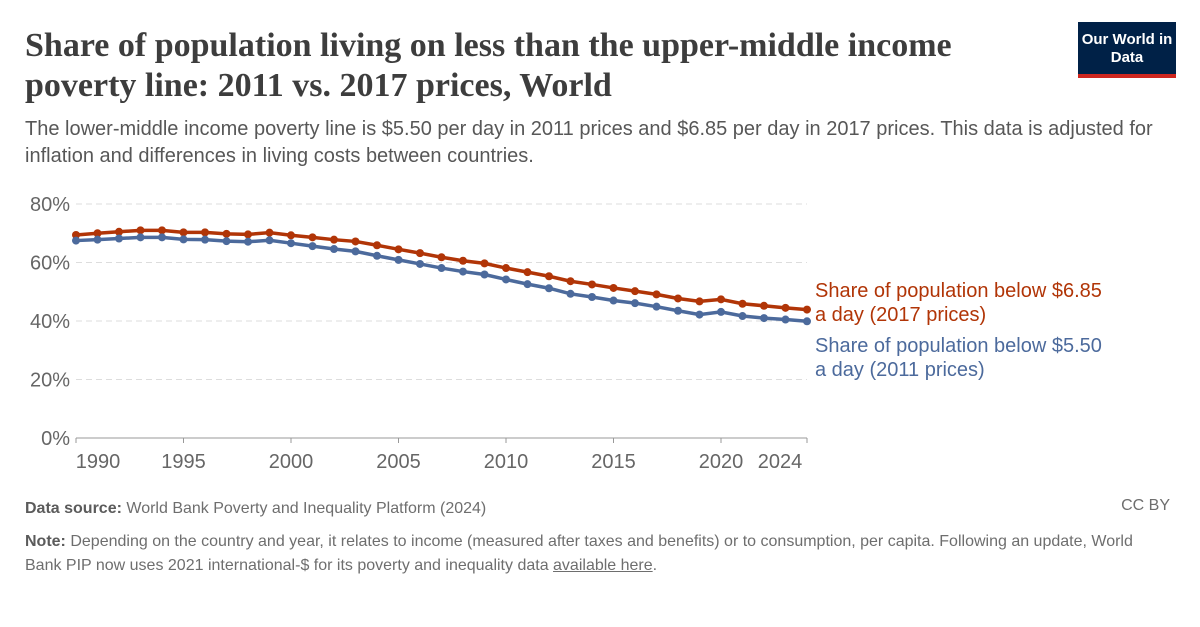 This screenshot has width=1200, height=627. I want to click on x-tick-label: 2024, so click(780, 462).